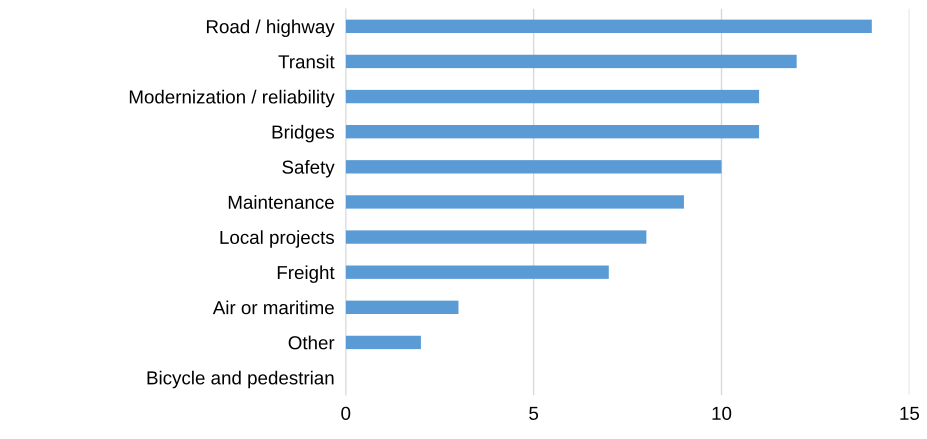  What do you see at coordinates (306, 274) in the screenshot?
I see `y-tick-label: Freight` at bounding box center [306, 274].